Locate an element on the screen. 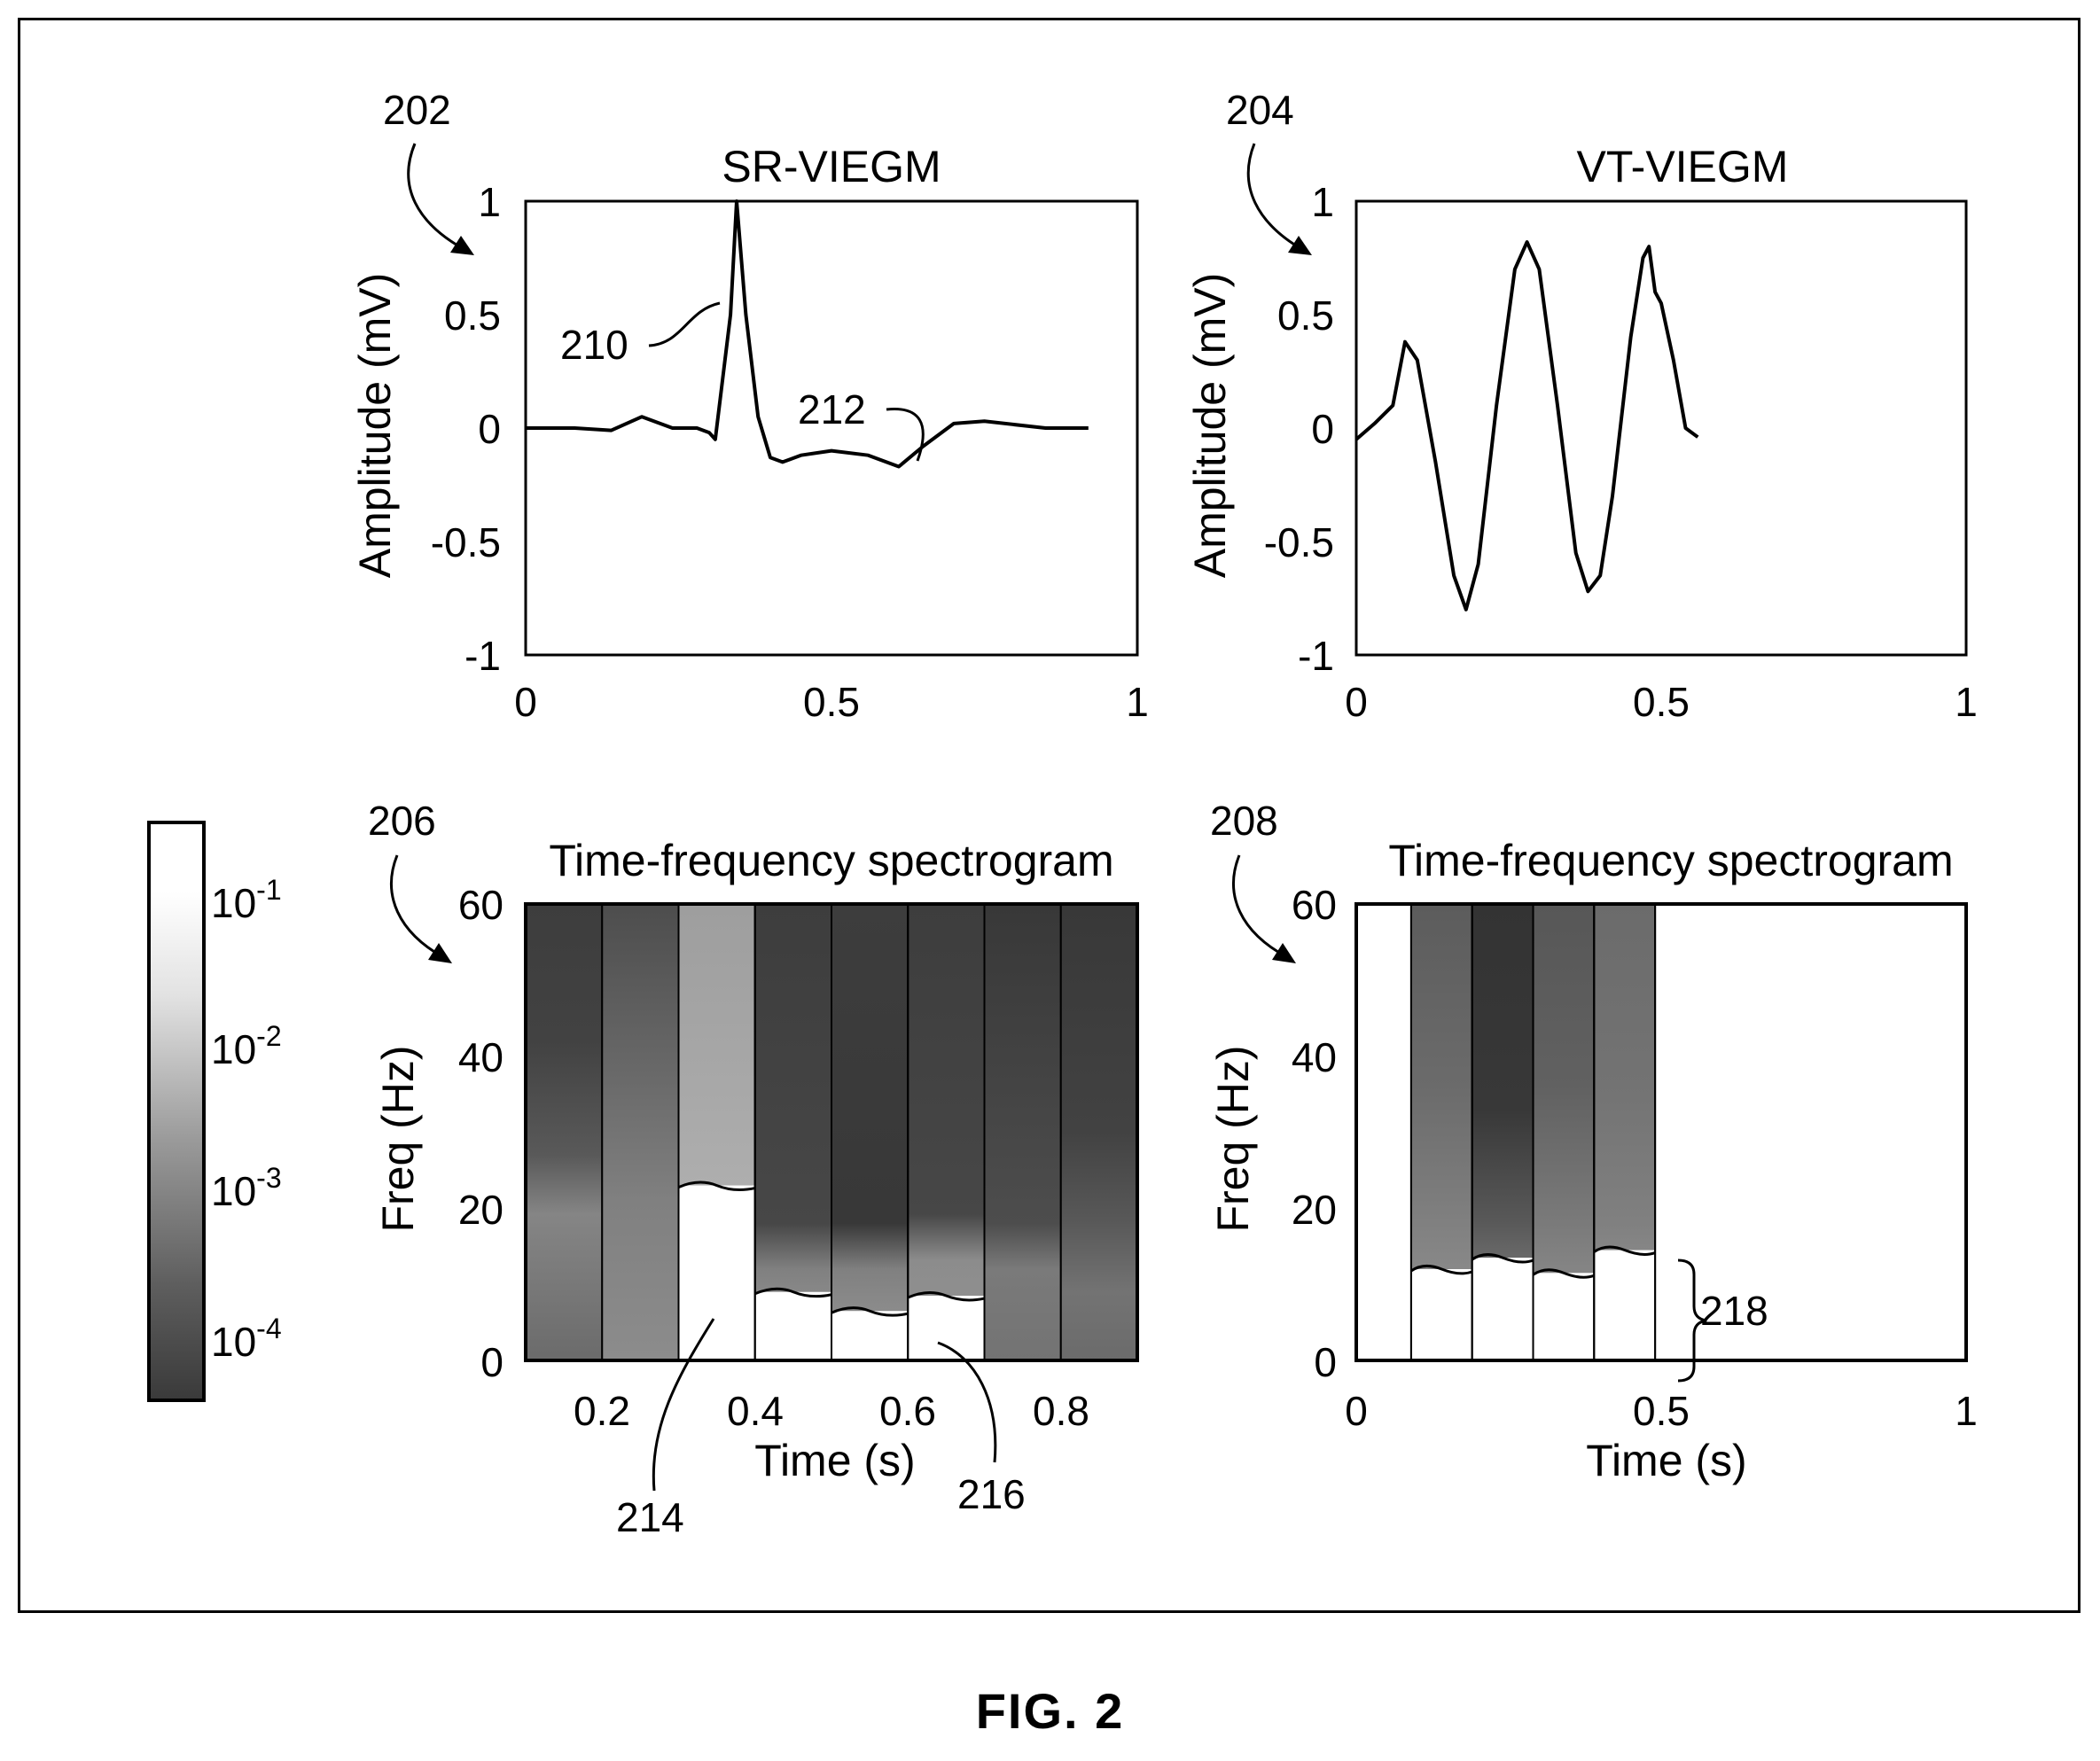 The image size is (2100, 1761). colorbar: 10⁻¹ 10⁻² 10⁻³ 10⁻⁴ is located at coordinates (214, 1111).